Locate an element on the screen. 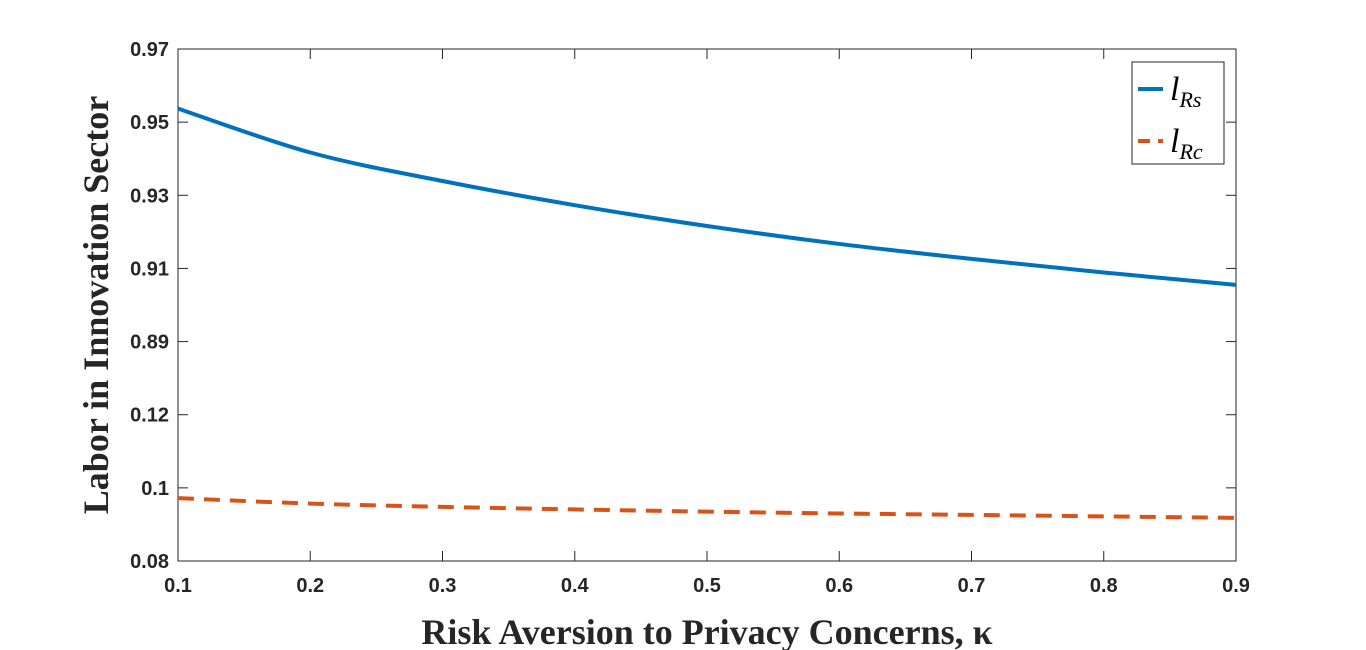 This screenshot has width=1366, height=650. y-tick-label: 0.97 is located at coordinates (149, 50).